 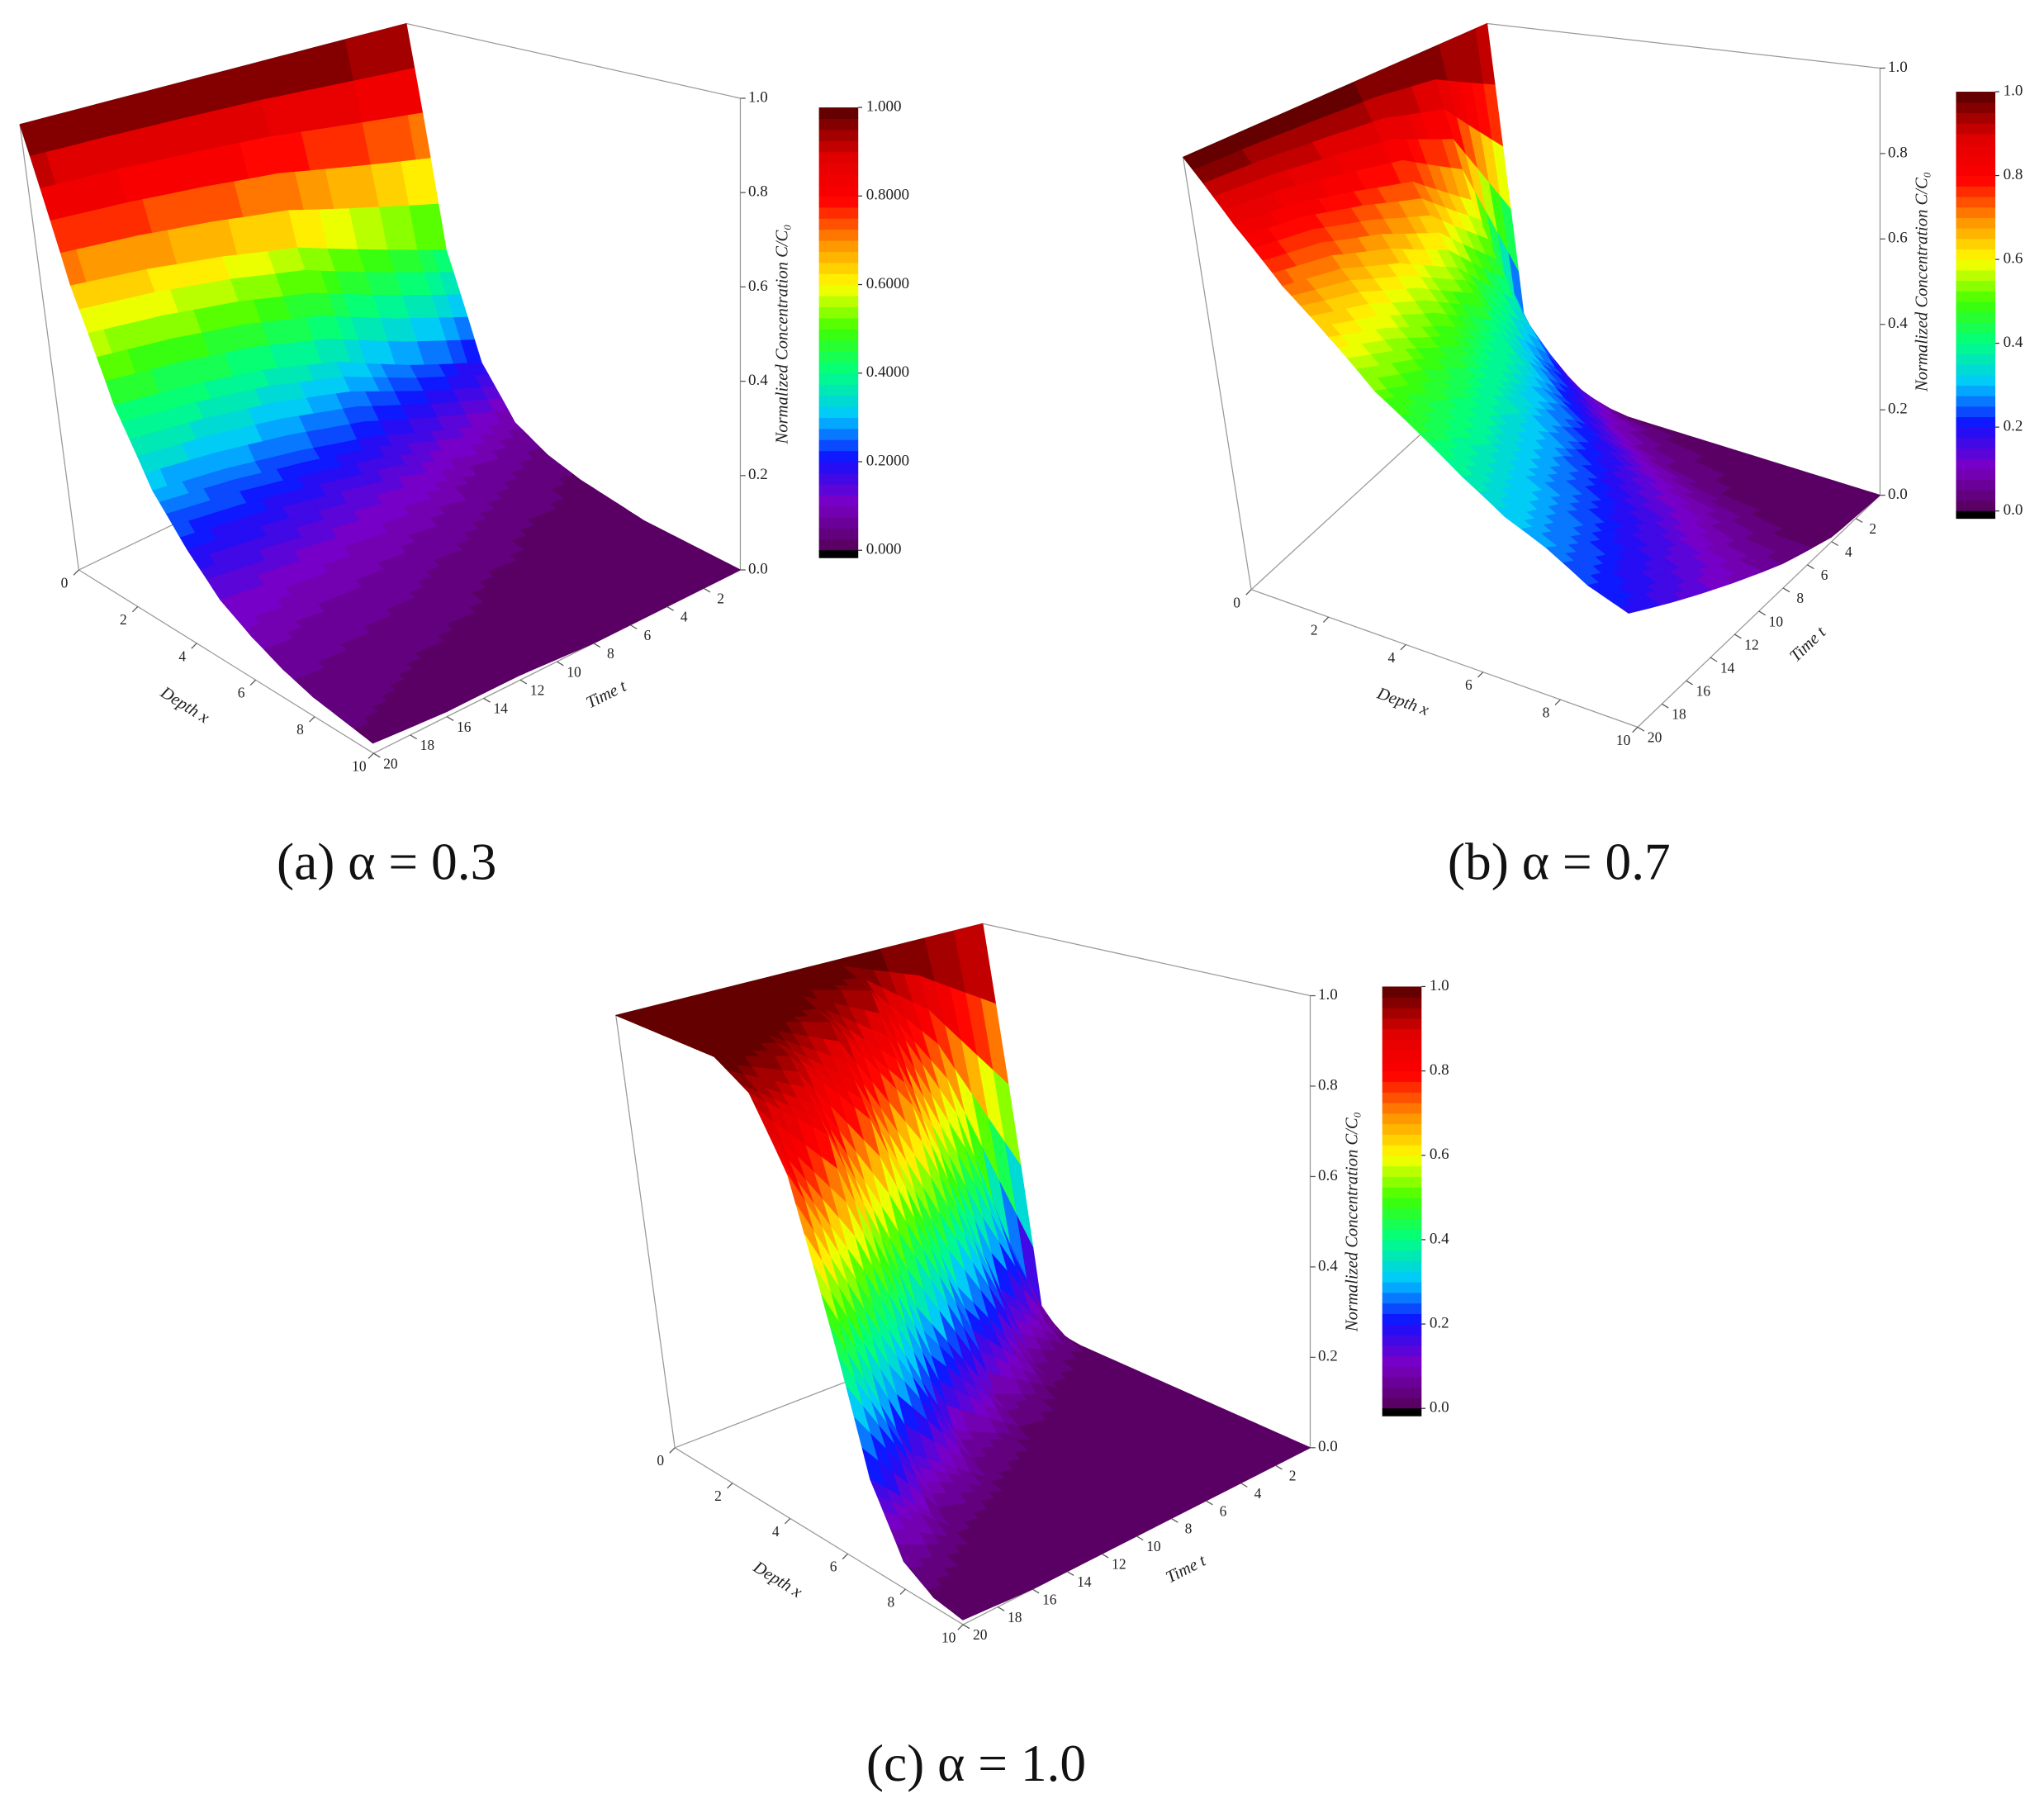 I want to click on colorbar-tick-label: 1.000, so click(x=884, y=106).